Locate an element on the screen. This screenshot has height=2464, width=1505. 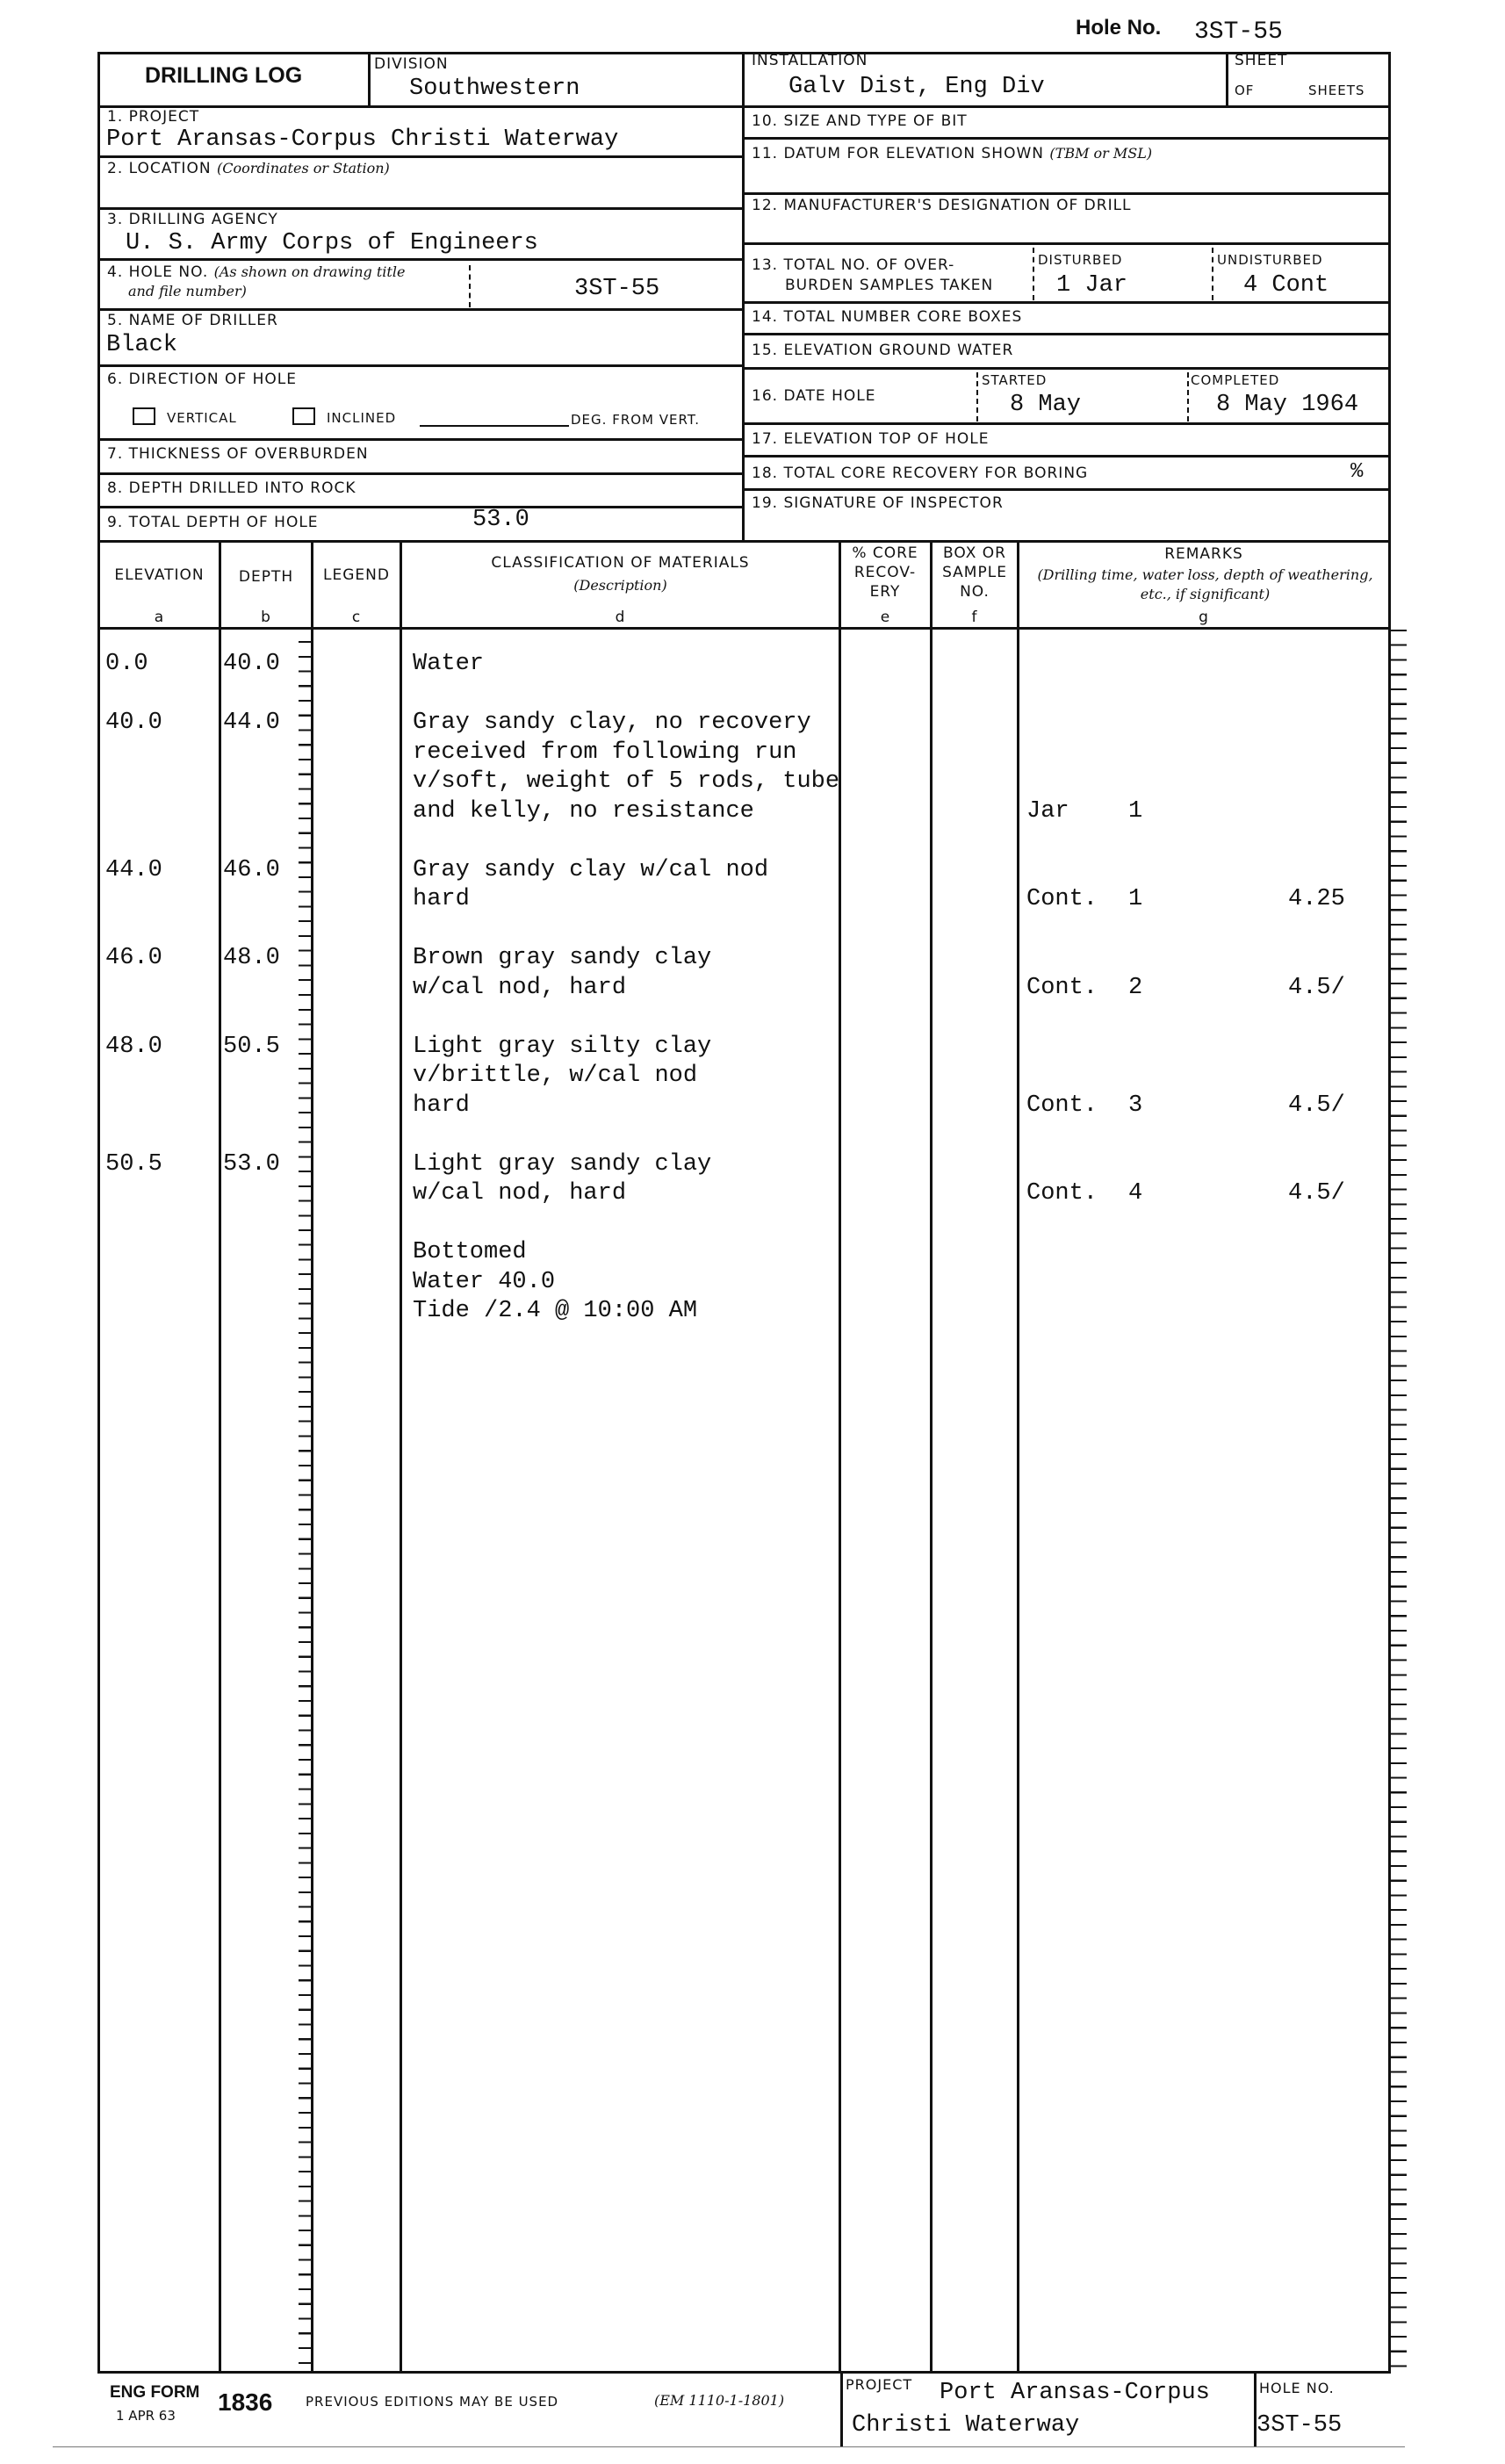
degree-field is located at coordinates (494, 426).